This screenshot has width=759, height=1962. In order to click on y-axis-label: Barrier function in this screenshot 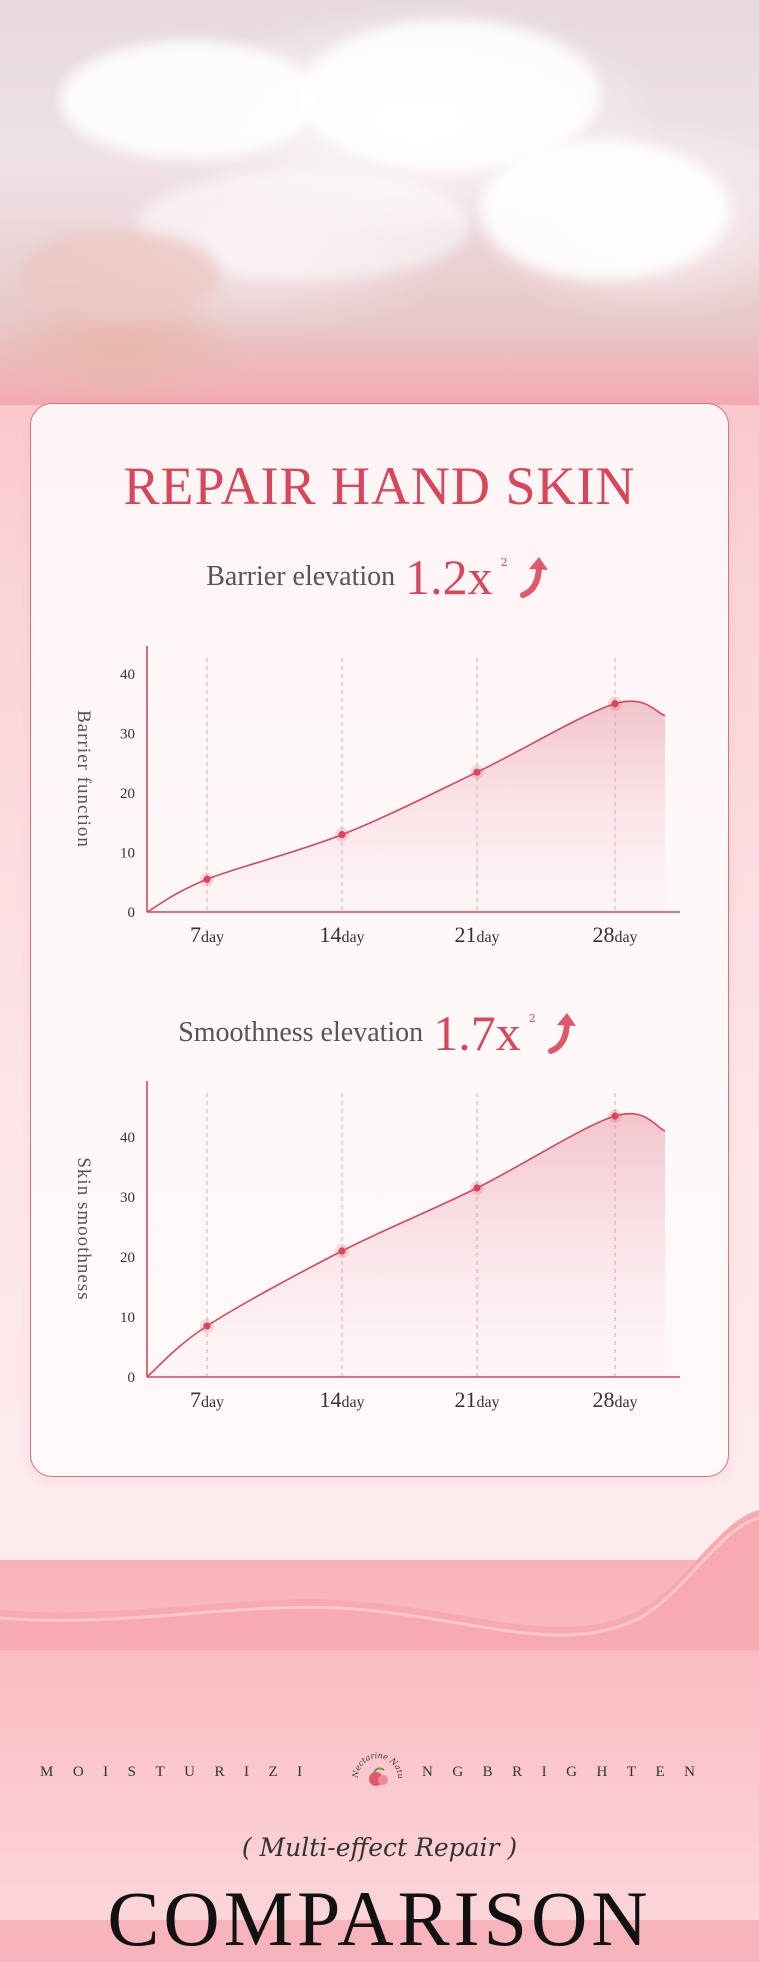, I will do `click(83, 779)`.